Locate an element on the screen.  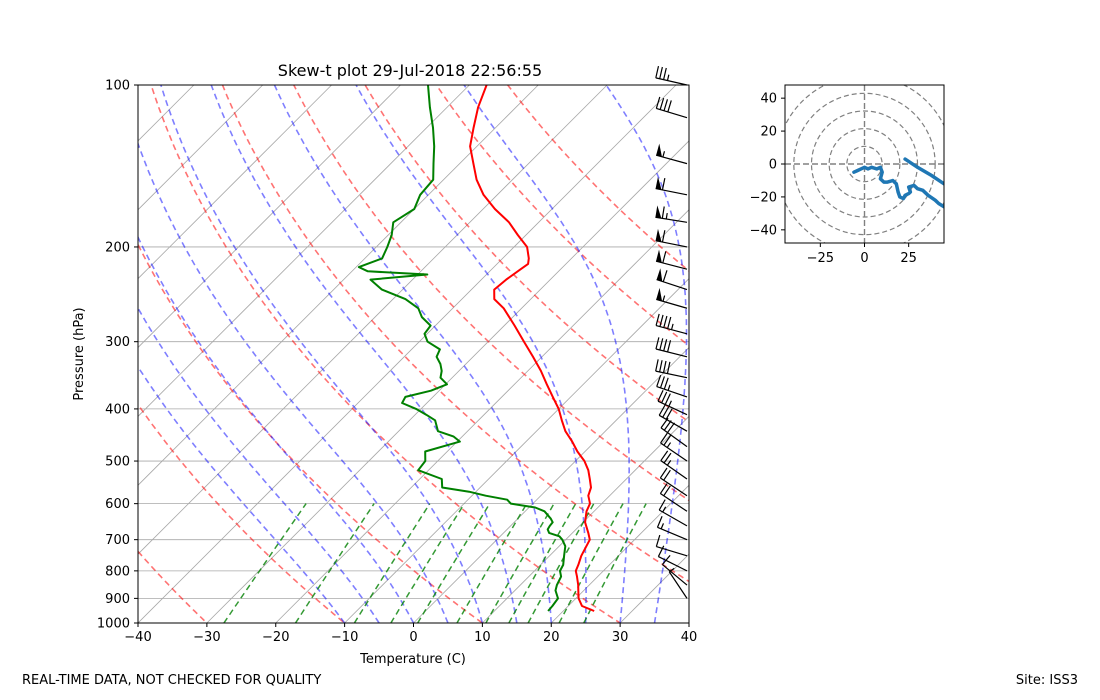
hodograph-rings is located at coordinates (864, 164).